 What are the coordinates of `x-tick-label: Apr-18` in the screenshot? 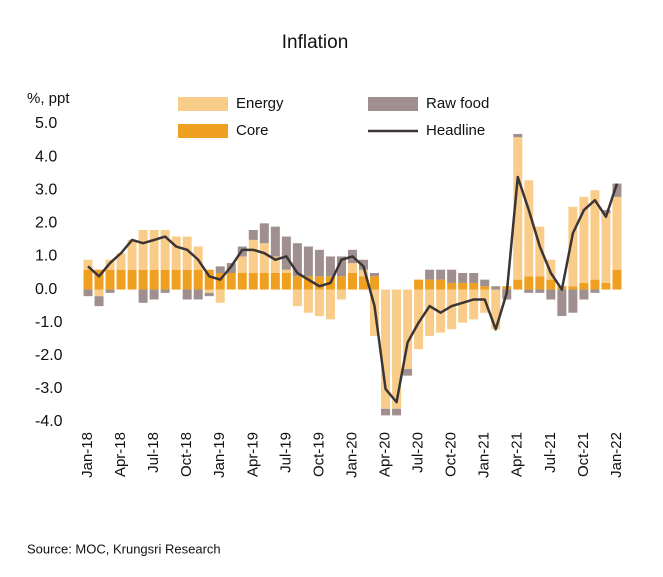 It's located at (120, 454).